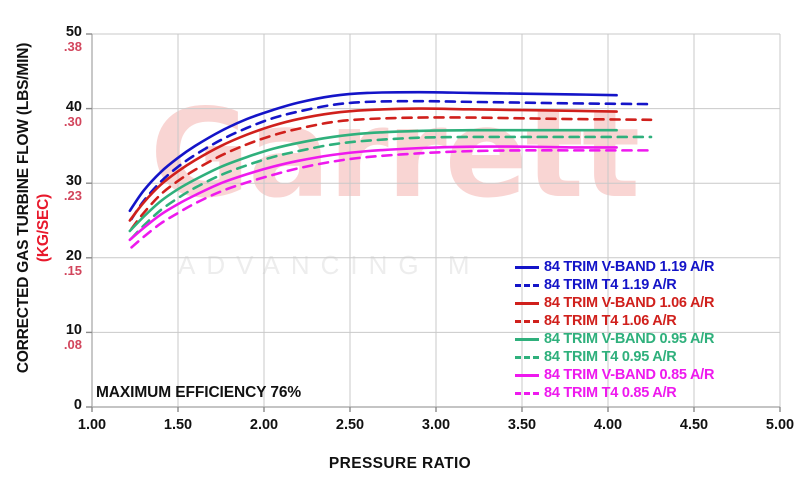 The height and width of the screenshot is (481, 800). I want to click on x-tick-label: 3.00, so click(436, 425).